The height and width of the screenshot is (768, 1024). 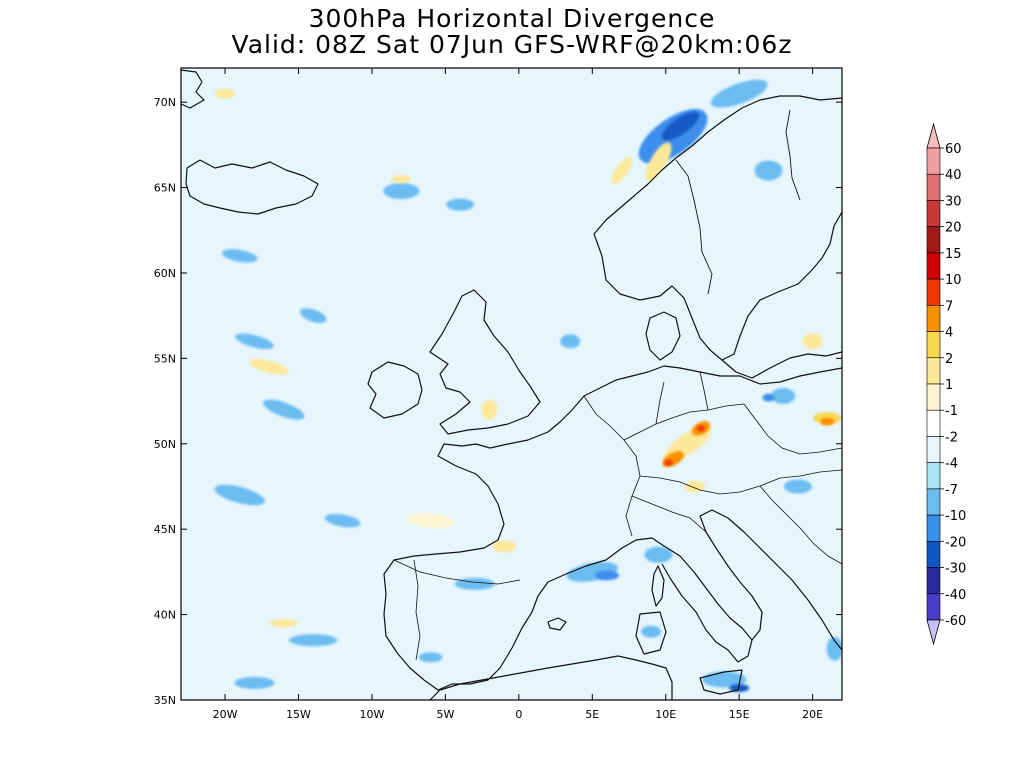 What do you see at coordinates (951, 411) in the screenshot?
I see `colorbar-label: -1` at bounding box center [951, 411].